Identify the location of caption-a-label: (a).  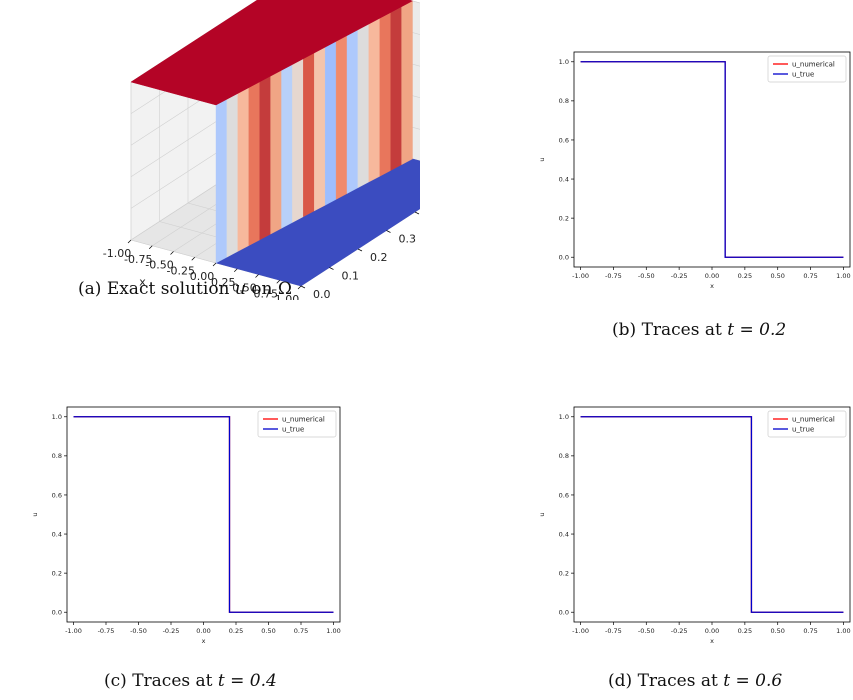
(90, 289).